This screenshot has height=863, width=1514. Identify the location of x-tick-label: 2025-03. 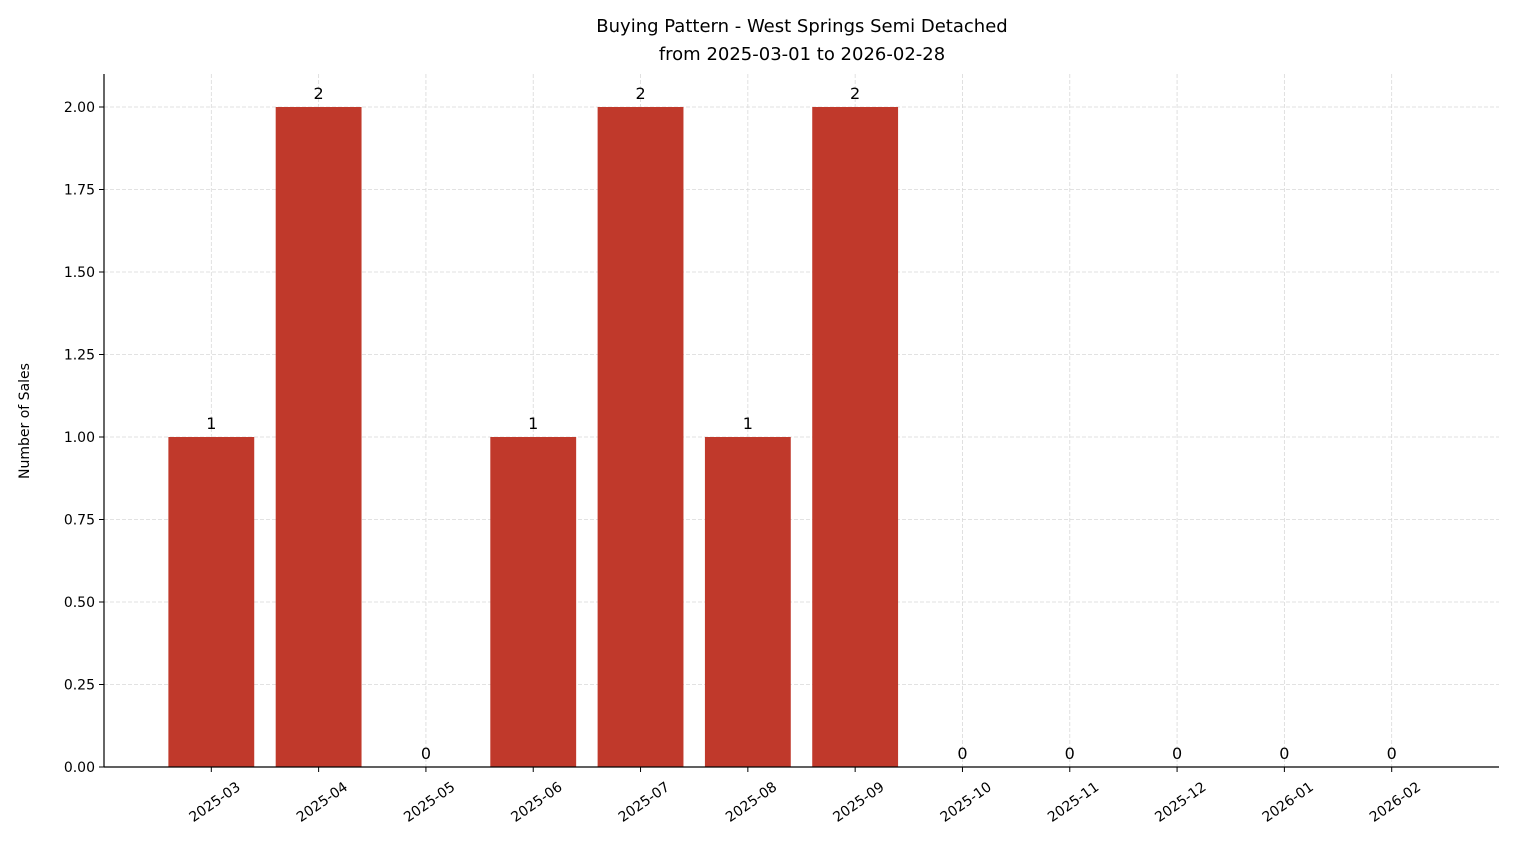
(215, 802).